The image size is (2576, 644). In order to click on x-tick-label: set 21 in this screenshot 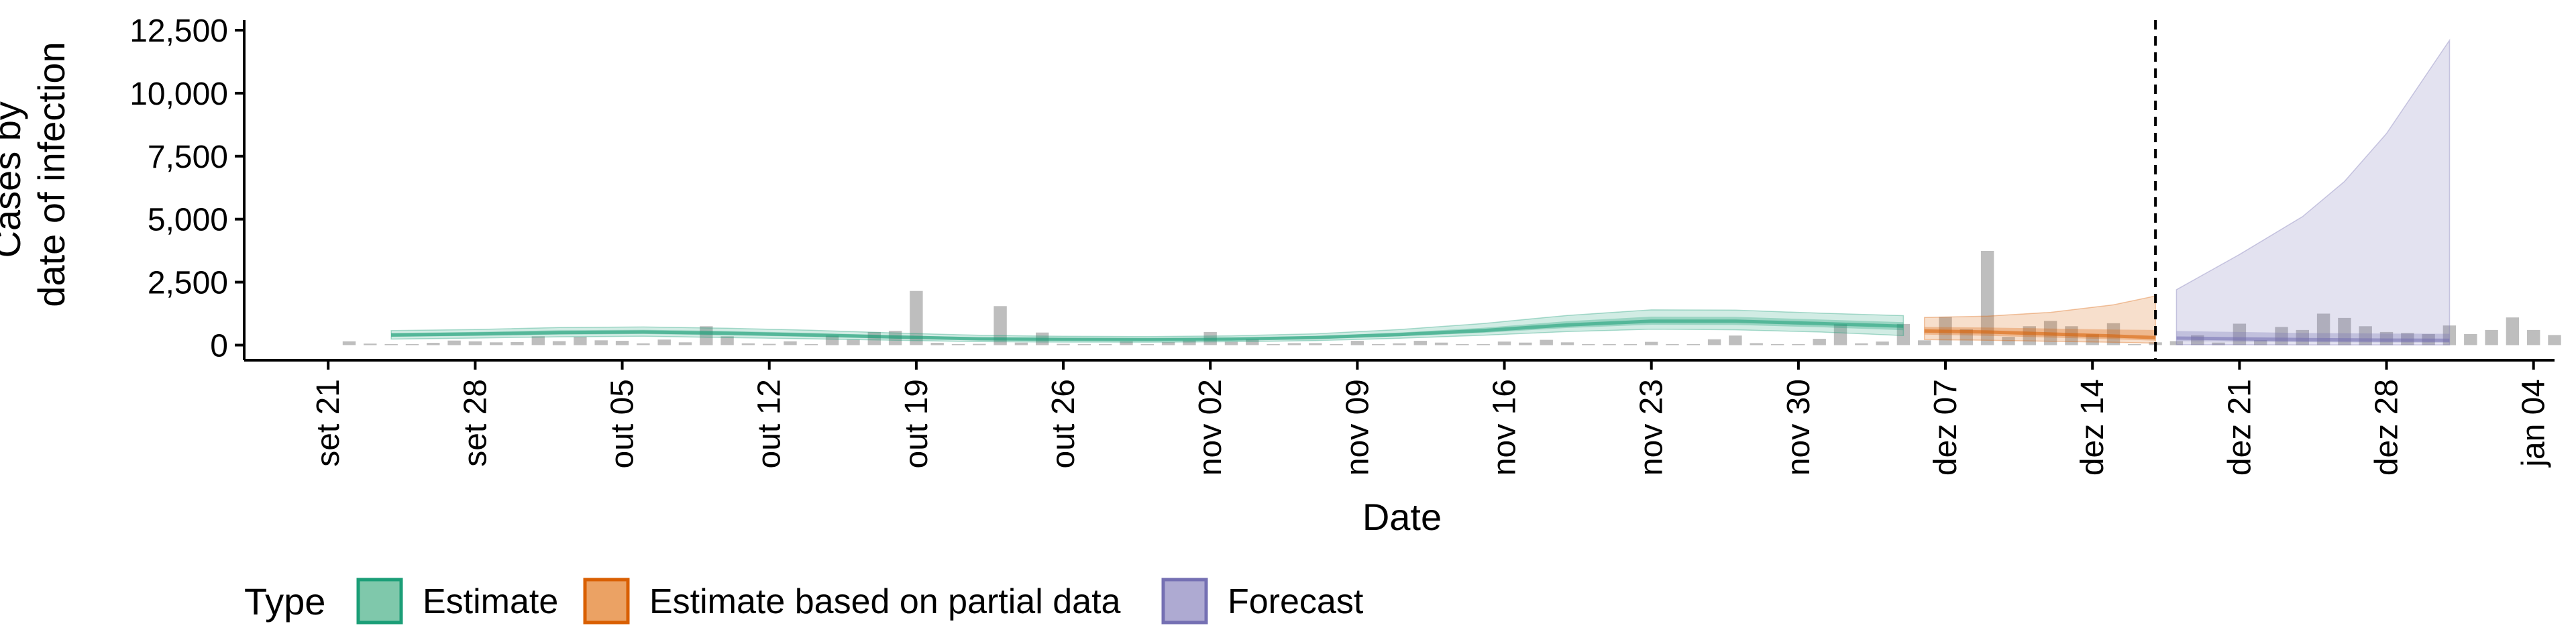, I will do `click(328, 423)`.